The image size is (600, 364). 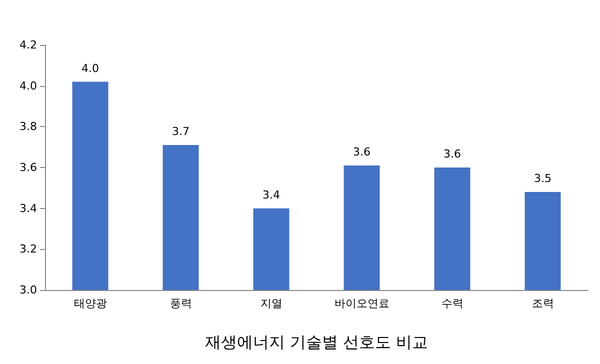 I want to click on data-label: 4.0, so click(x=90, y=68).